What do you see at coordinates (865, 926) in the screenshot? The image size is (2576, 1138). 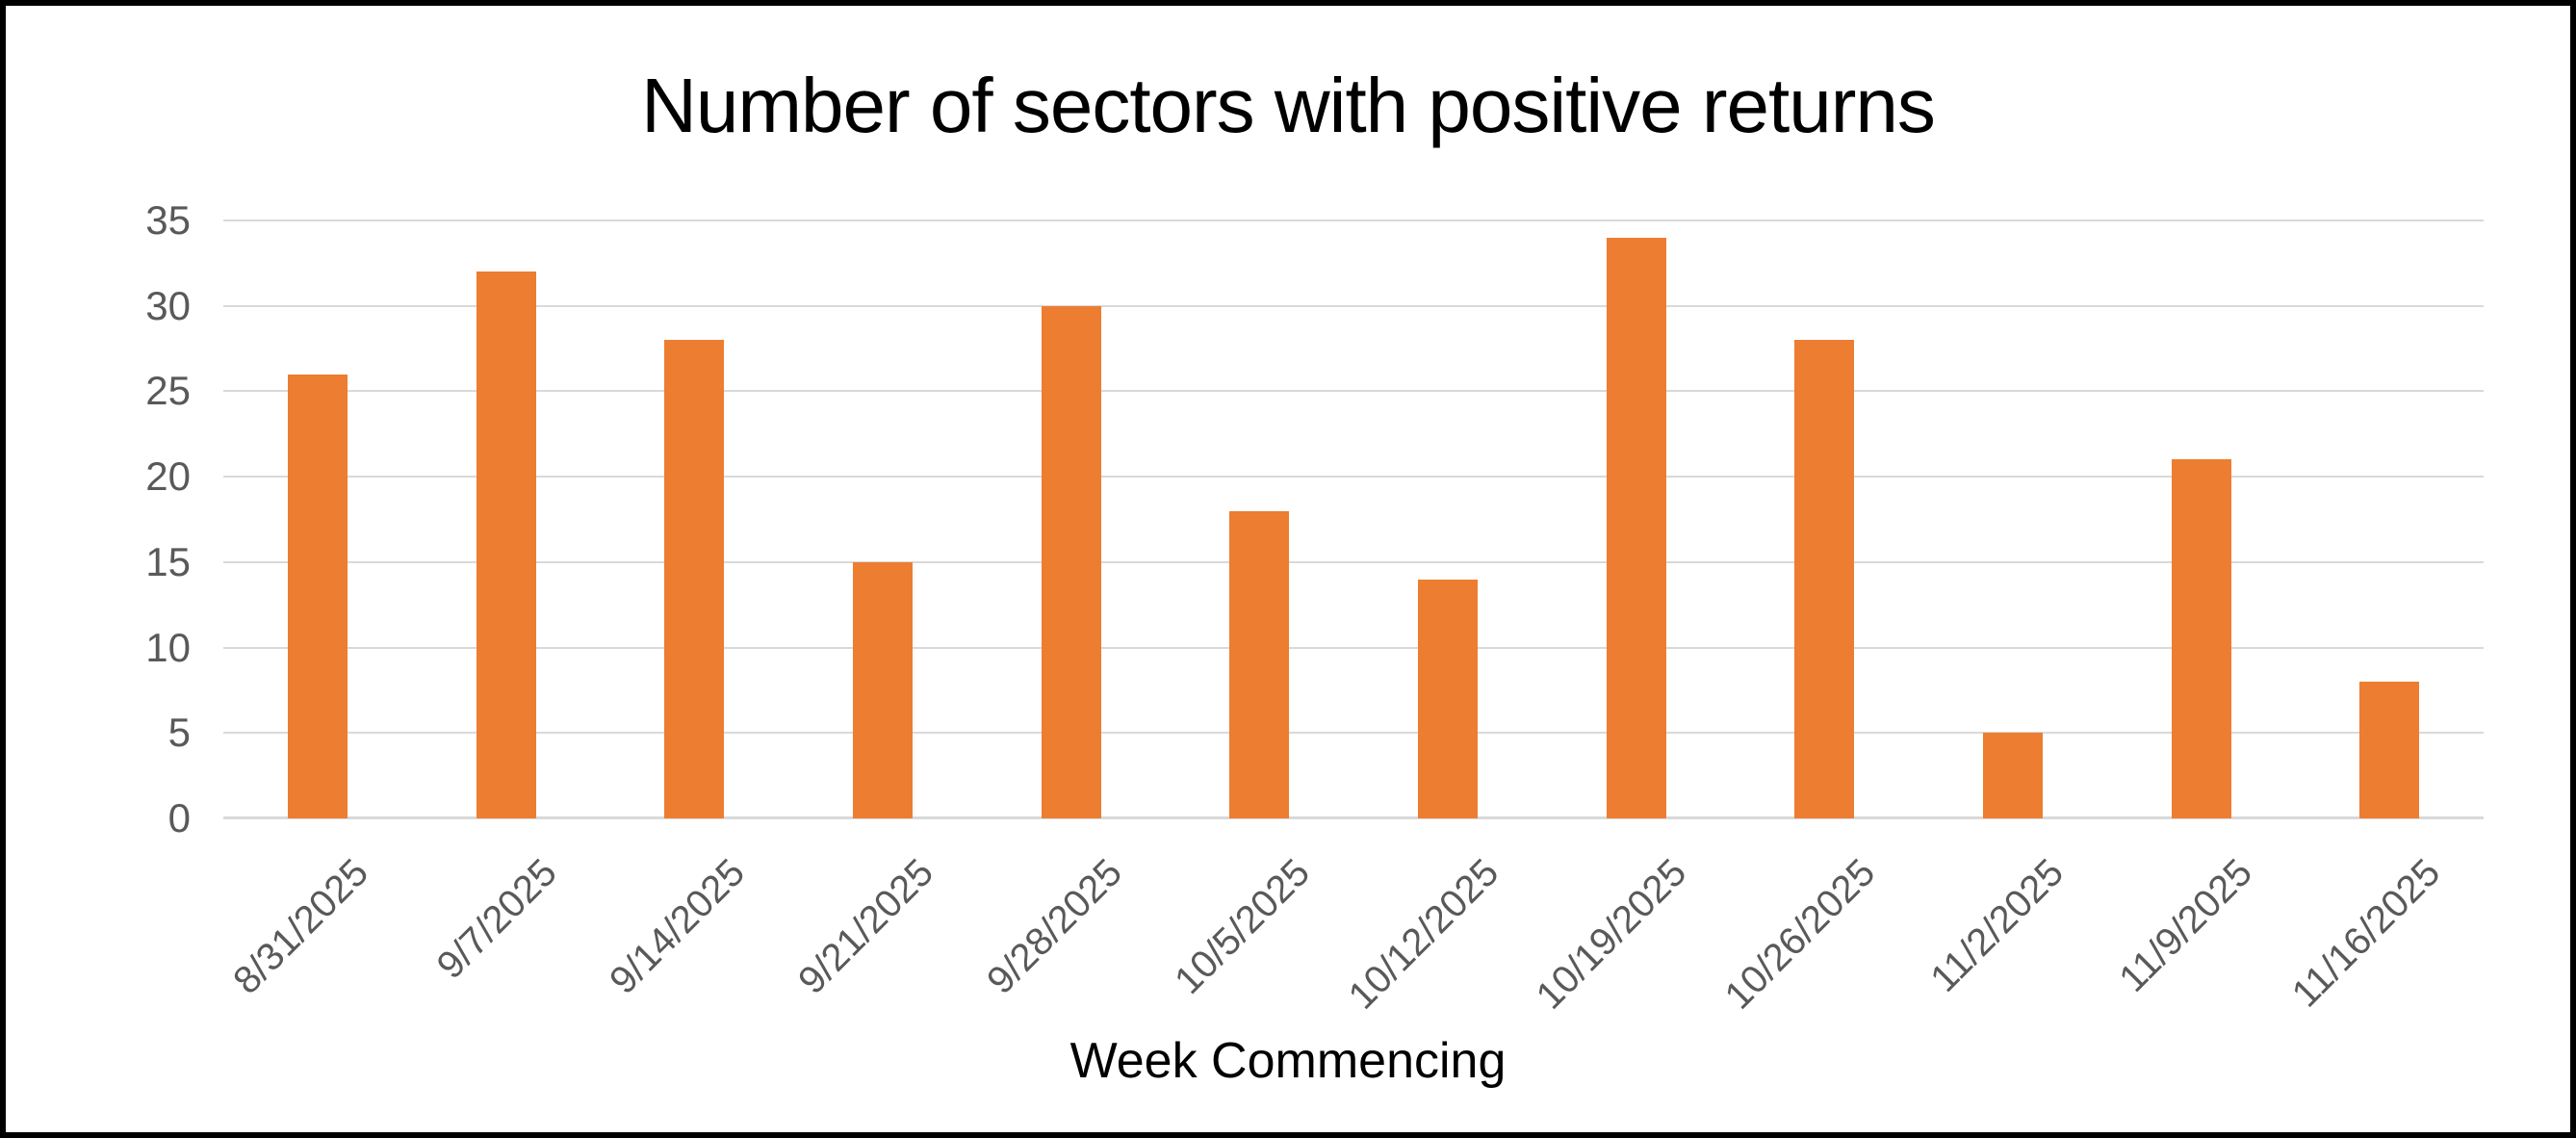 I see `x-tick-label: 9/21/2025` at bounding box center [865, 926].